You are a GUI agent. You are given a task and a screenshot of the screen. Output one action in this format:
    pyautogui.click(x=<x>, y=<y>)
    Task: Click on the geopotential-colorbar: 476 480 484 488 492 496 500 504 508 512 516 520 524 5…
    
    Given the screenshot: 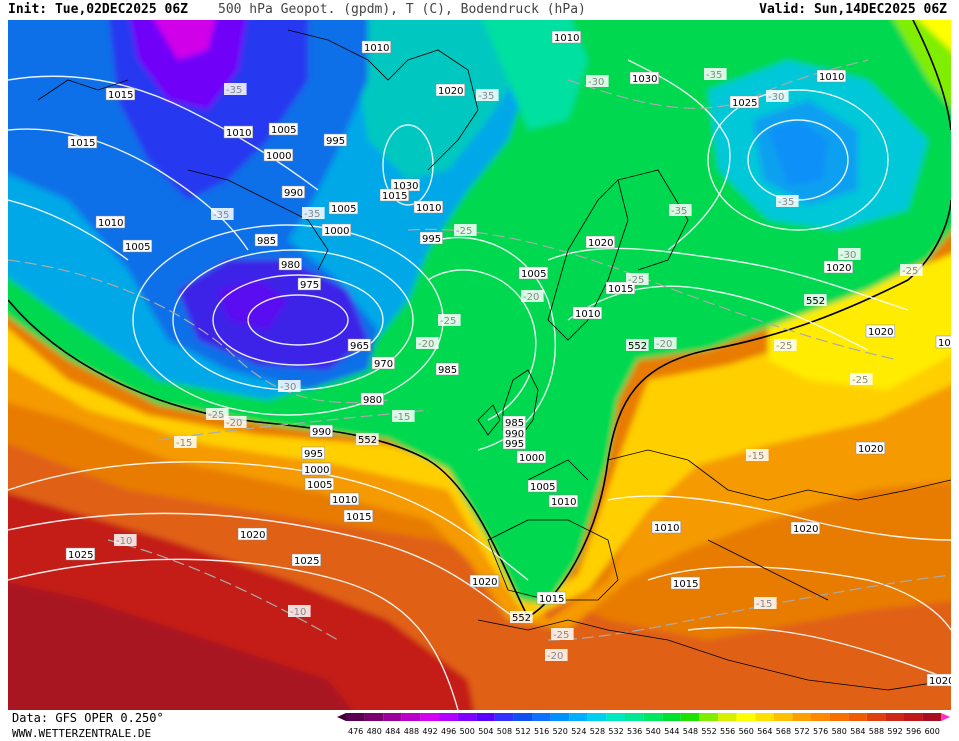 What is the action you would take?
    pyautogui.click(x=644, y=724)
    